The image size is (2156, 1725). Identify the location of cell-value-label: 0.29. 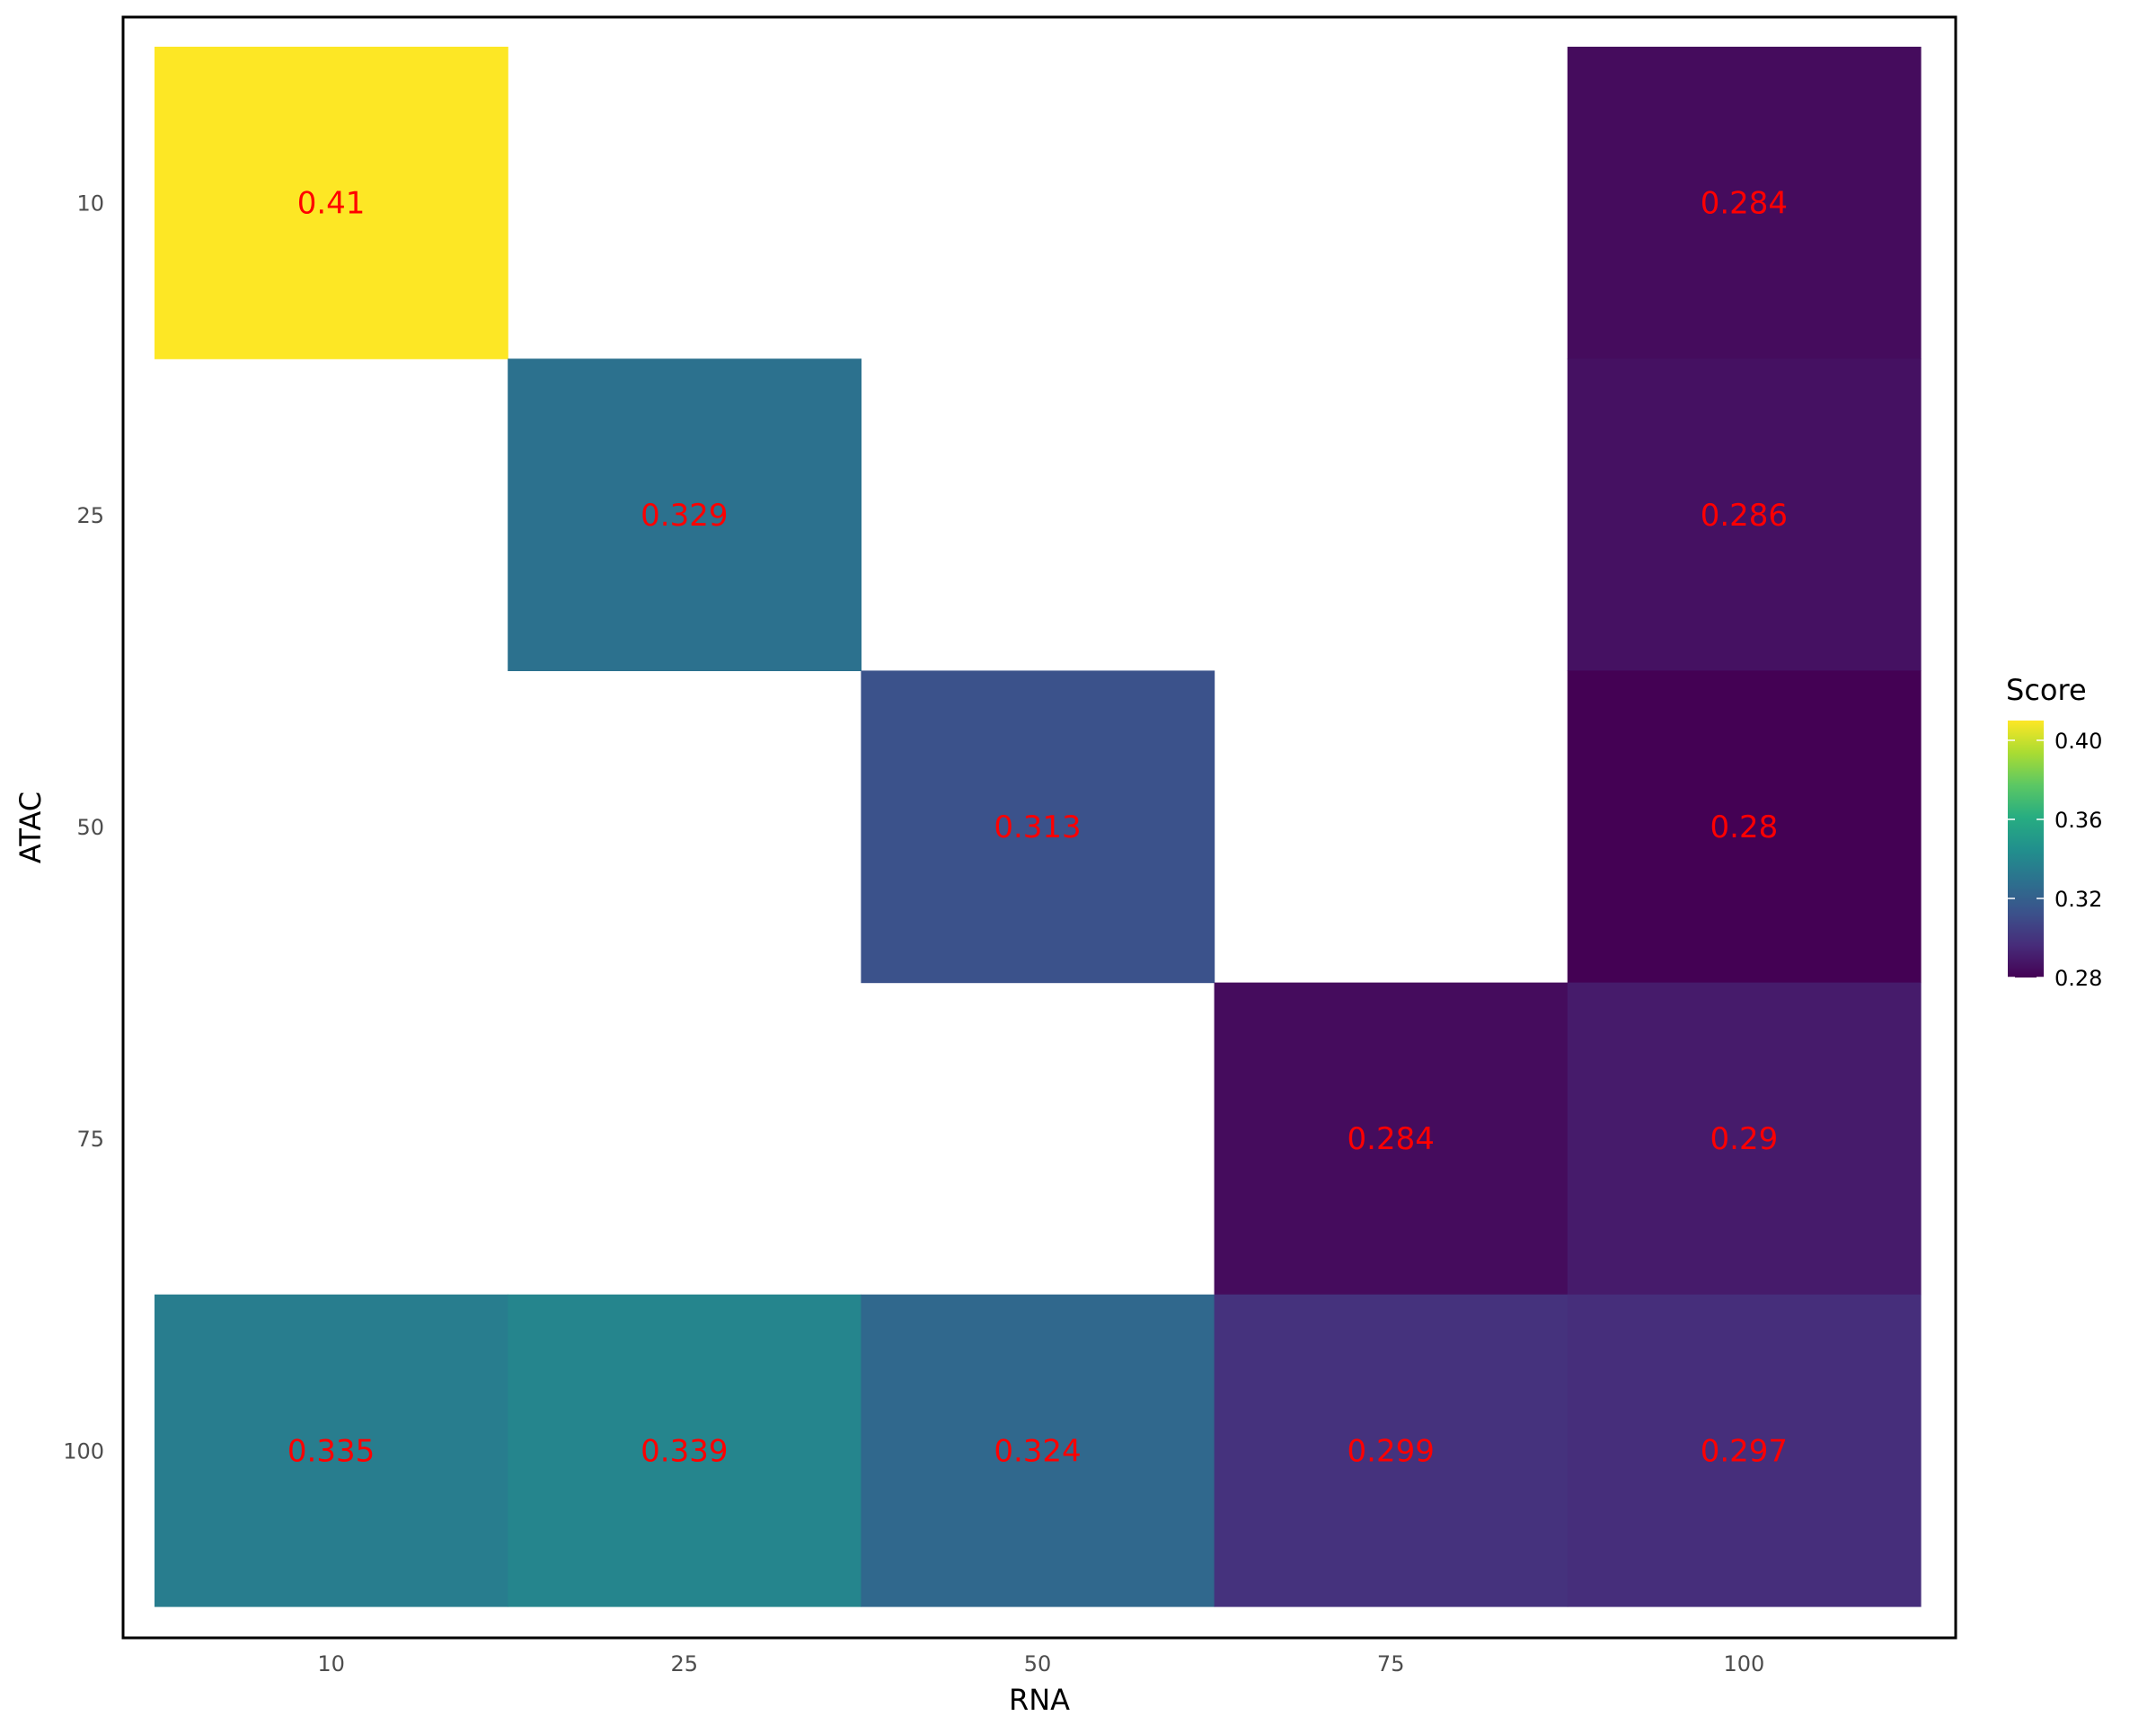
(1744, 1139).